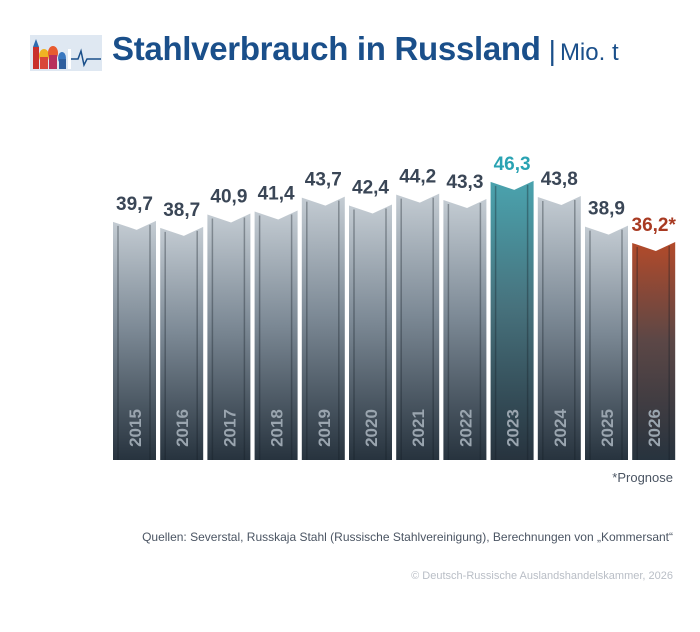 The width and height of the screenshot is (700, 632). Describe the element at coordinates (135, 428) in the screenshot. I see `year-label-2015: 2015` at that location.